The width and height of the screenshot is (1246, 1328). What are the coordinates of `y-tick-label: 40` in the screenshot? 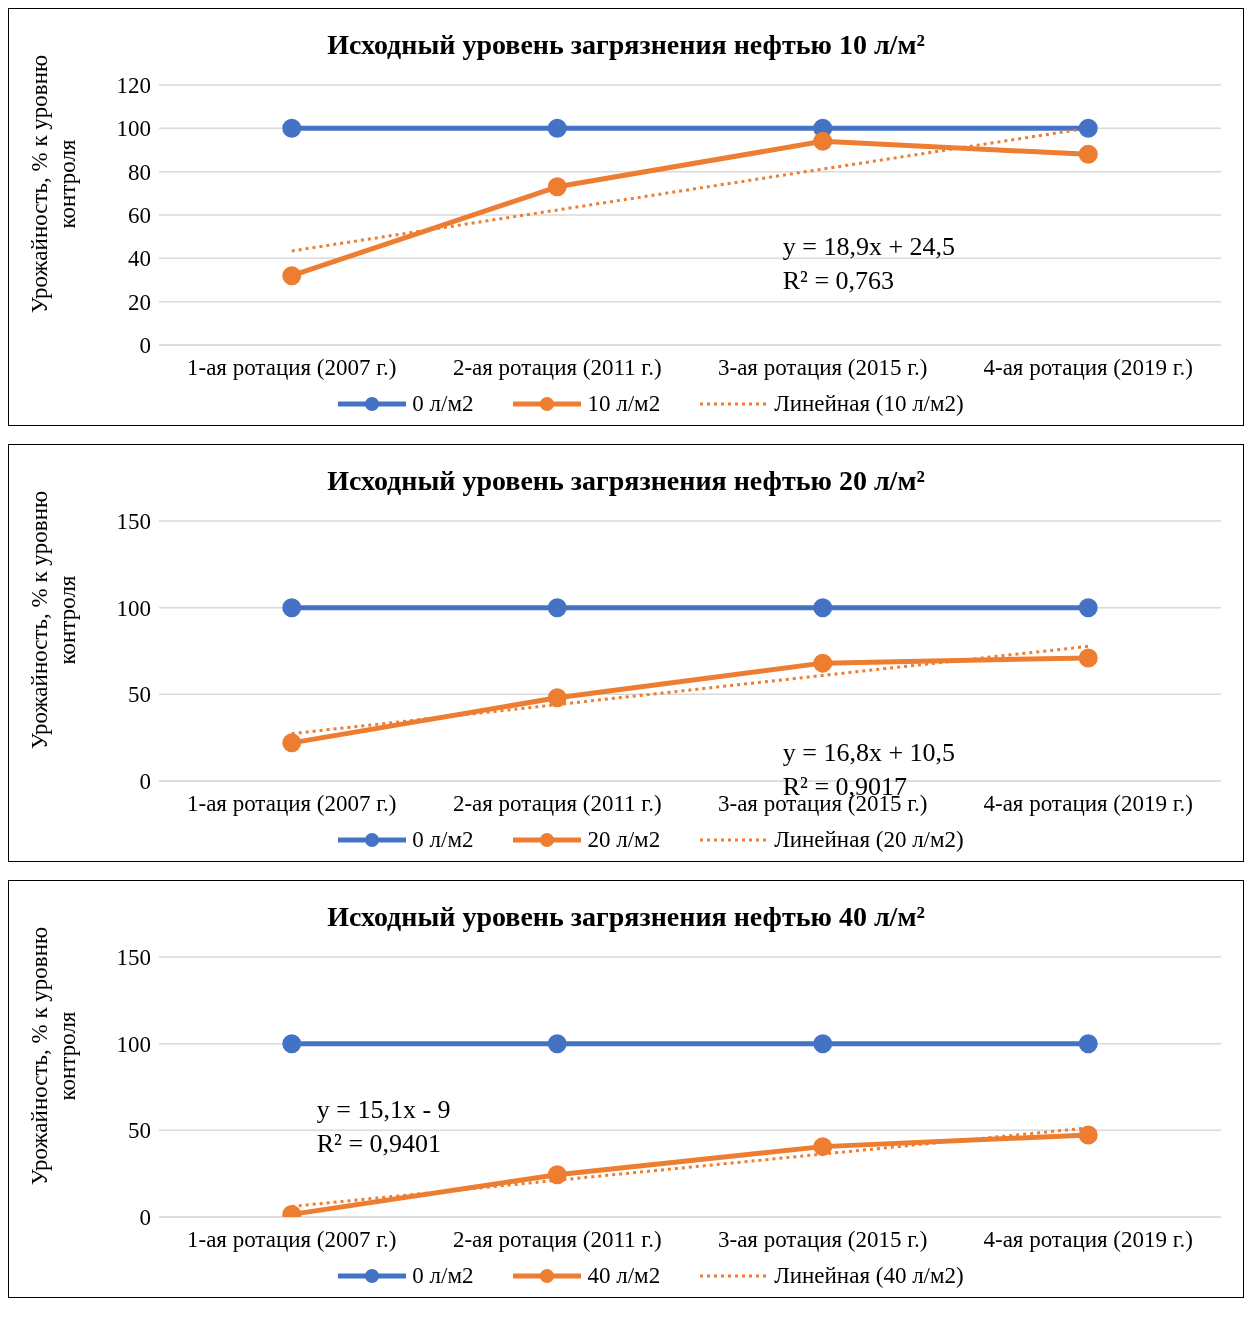 It's located at (139, 259).